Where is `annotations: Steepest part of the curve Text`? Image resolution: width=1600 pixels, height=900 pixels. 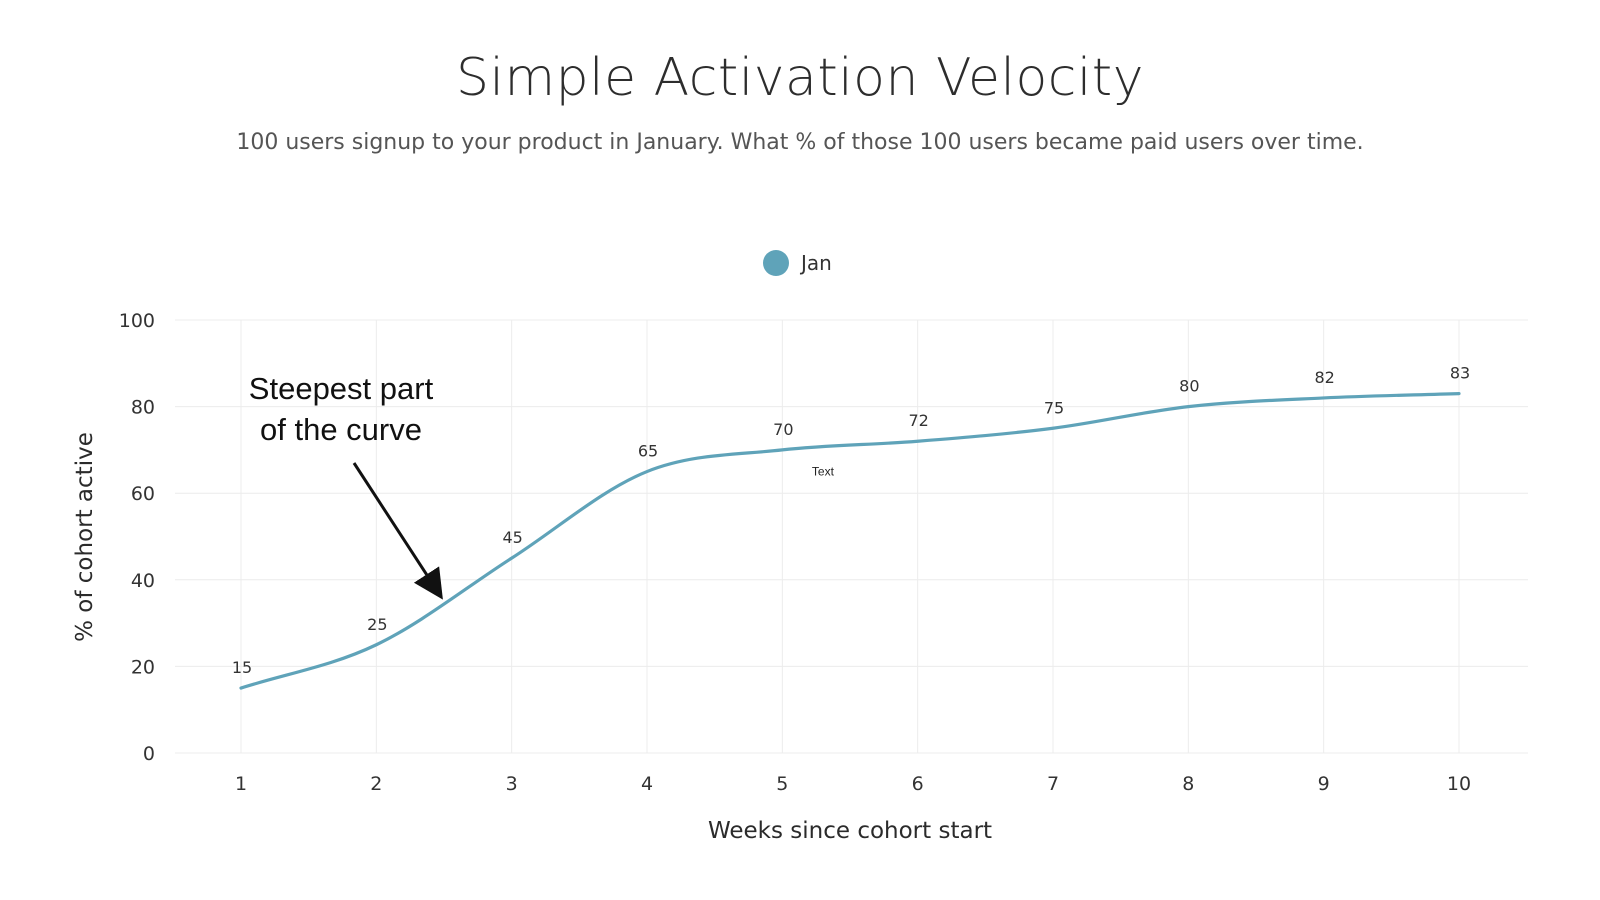 annotations: Steepest part of the curve Text is located at coordinates (542, 485).